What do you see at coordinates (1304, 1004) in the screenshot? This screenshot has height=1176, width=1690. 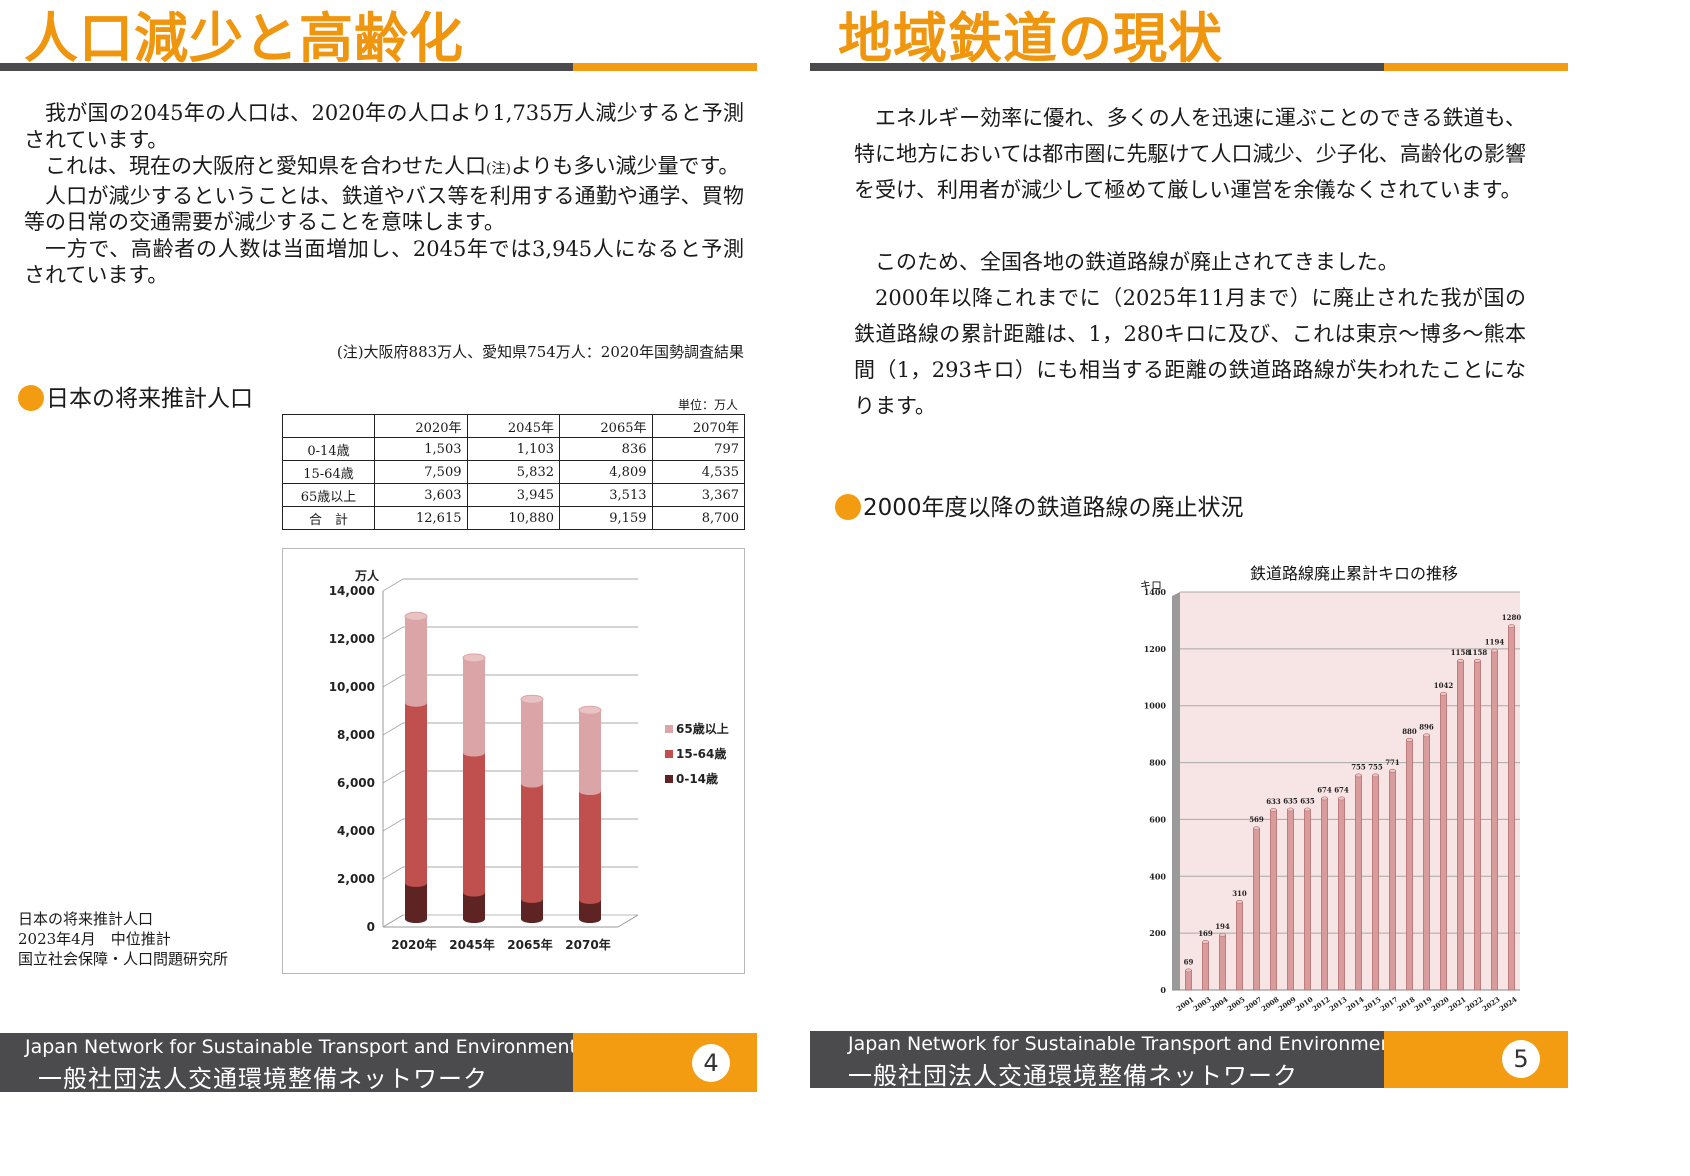 I see `x-tick-label: 2010` at bounding box center [1304, 1004].